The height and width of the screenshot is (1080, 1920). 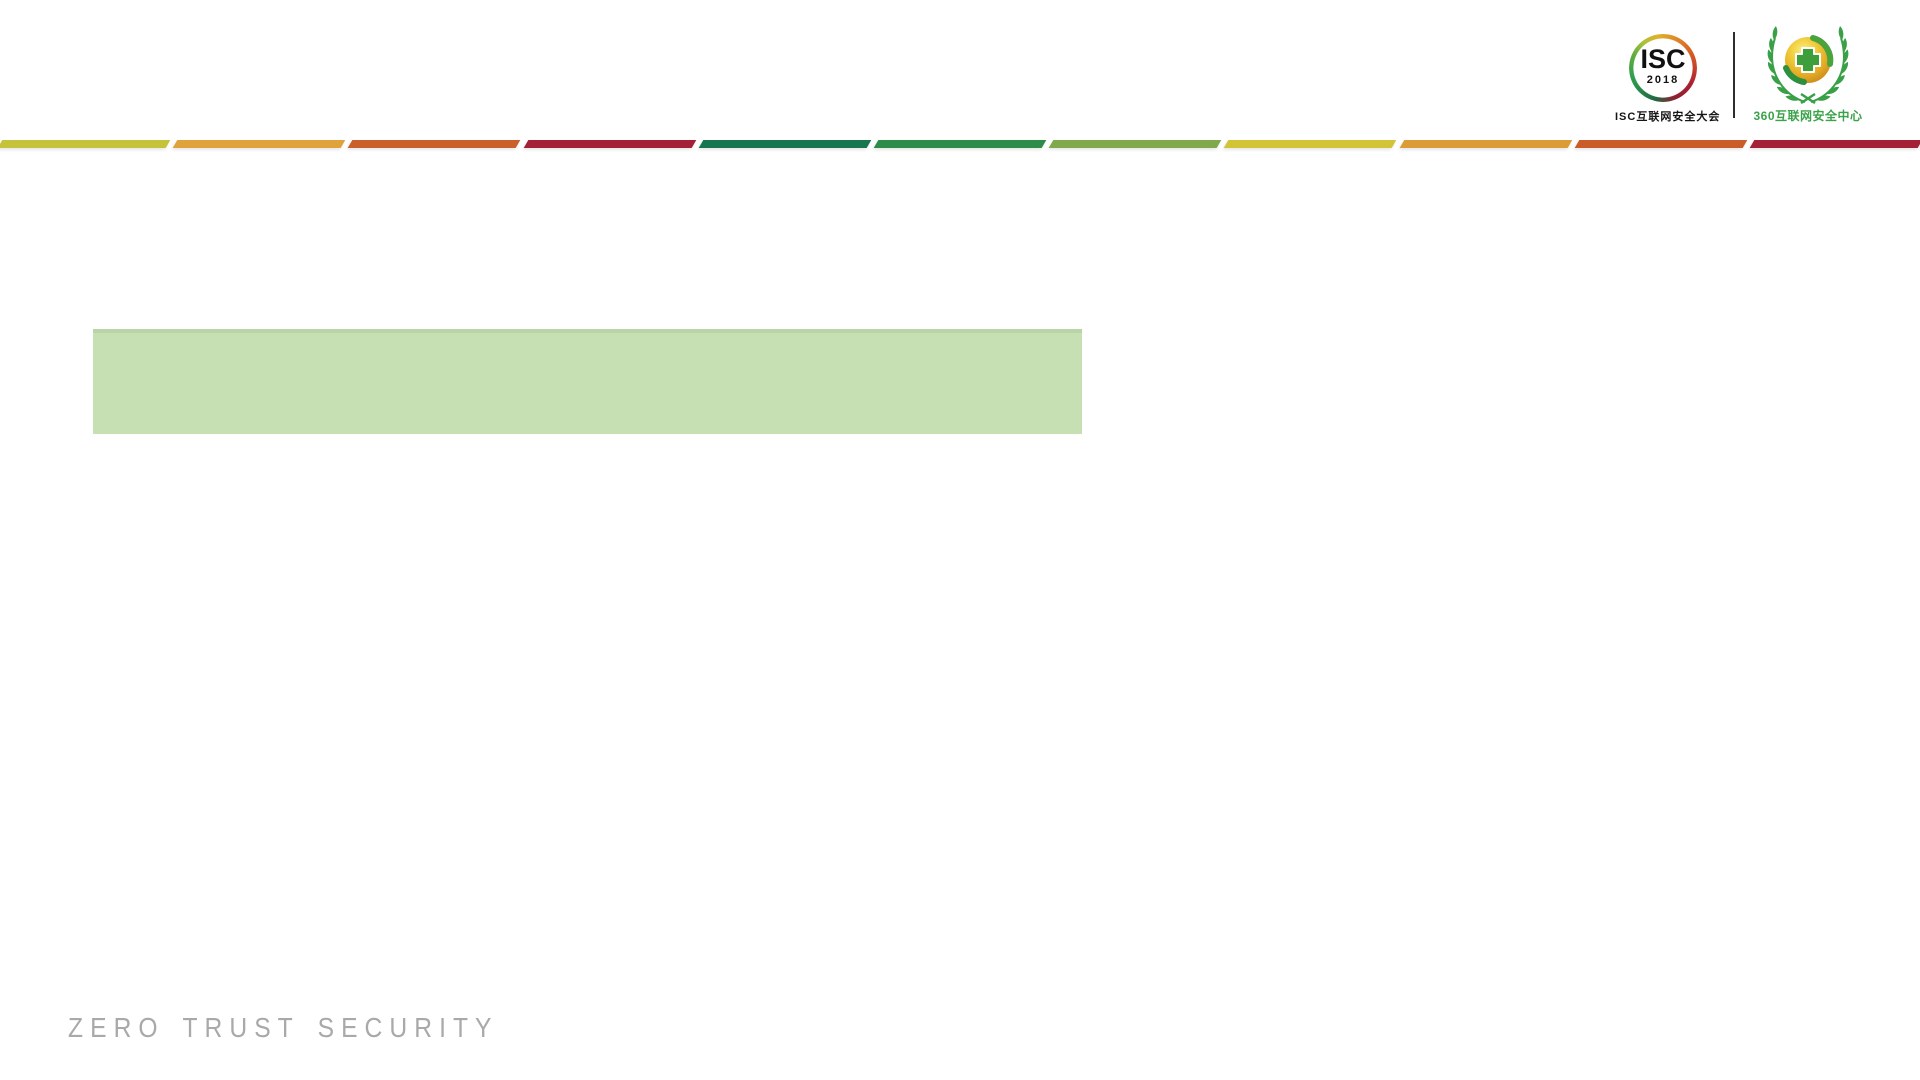 I want to click on 360-security-logo: 360互联网安全中心, so click(x=1808, y=74).